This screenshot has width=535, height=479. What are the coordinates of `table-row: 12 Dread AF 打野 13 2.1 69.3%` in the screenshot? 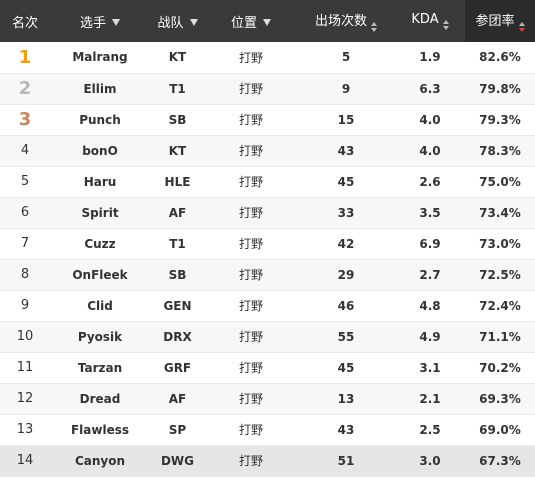 It's located at (267, 399).